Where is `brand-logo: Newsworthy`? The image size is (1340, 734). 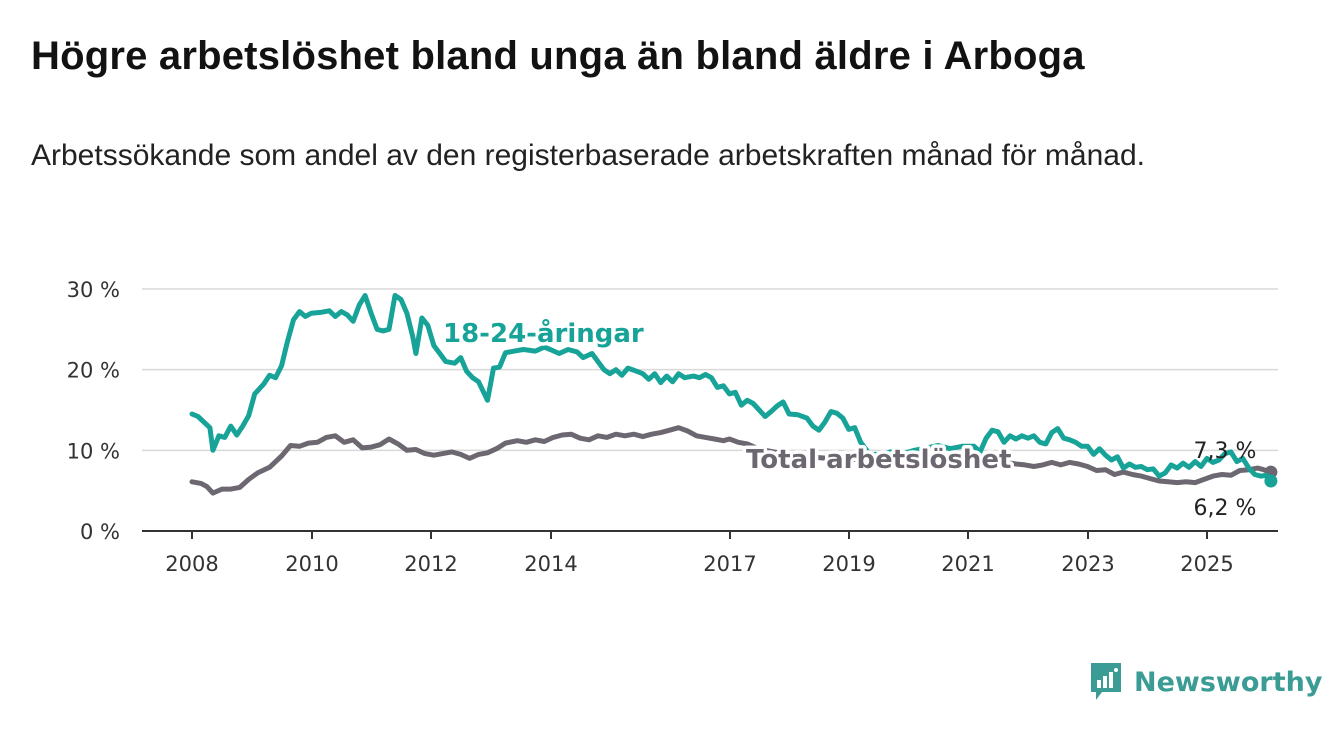
brand-logo: Newsworthy is located at coordinates (1205, 682).